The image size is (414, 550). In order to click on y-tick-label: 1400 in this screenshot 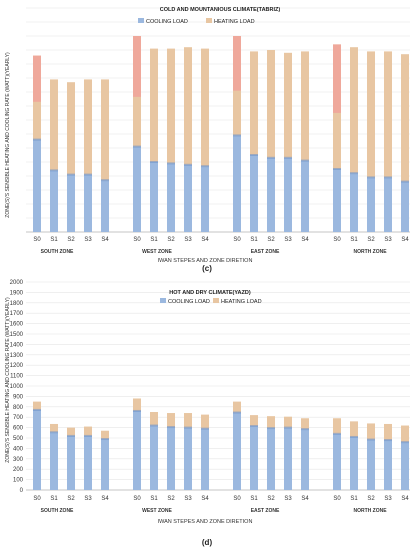, I will do `click(17, 345)`.